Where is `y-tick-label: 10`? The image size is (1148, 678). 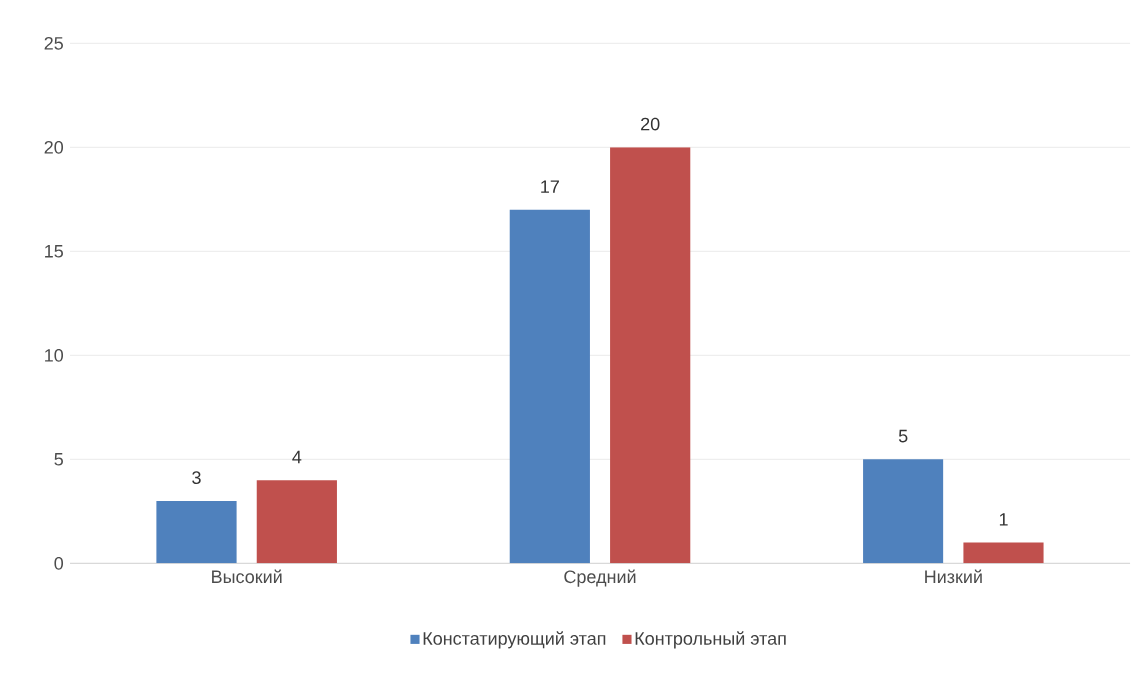 y-tick-label: 10 is located at coordinates (54, 355).